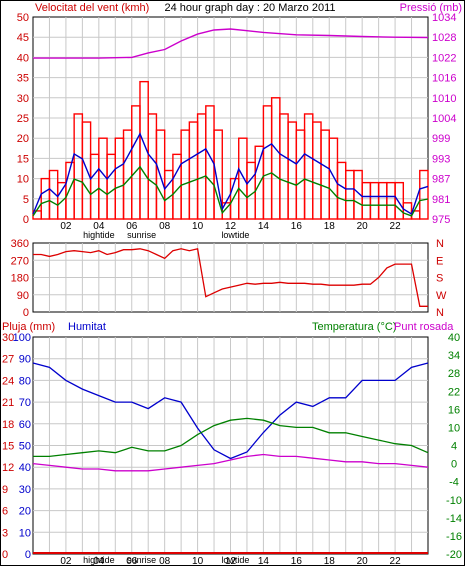 This screenshot has width=465, height=571. What do you see at coordinates (454, 338) in the screenshot?
I see `temperature-axis-tick: 40` at bounding box center [454, 338].